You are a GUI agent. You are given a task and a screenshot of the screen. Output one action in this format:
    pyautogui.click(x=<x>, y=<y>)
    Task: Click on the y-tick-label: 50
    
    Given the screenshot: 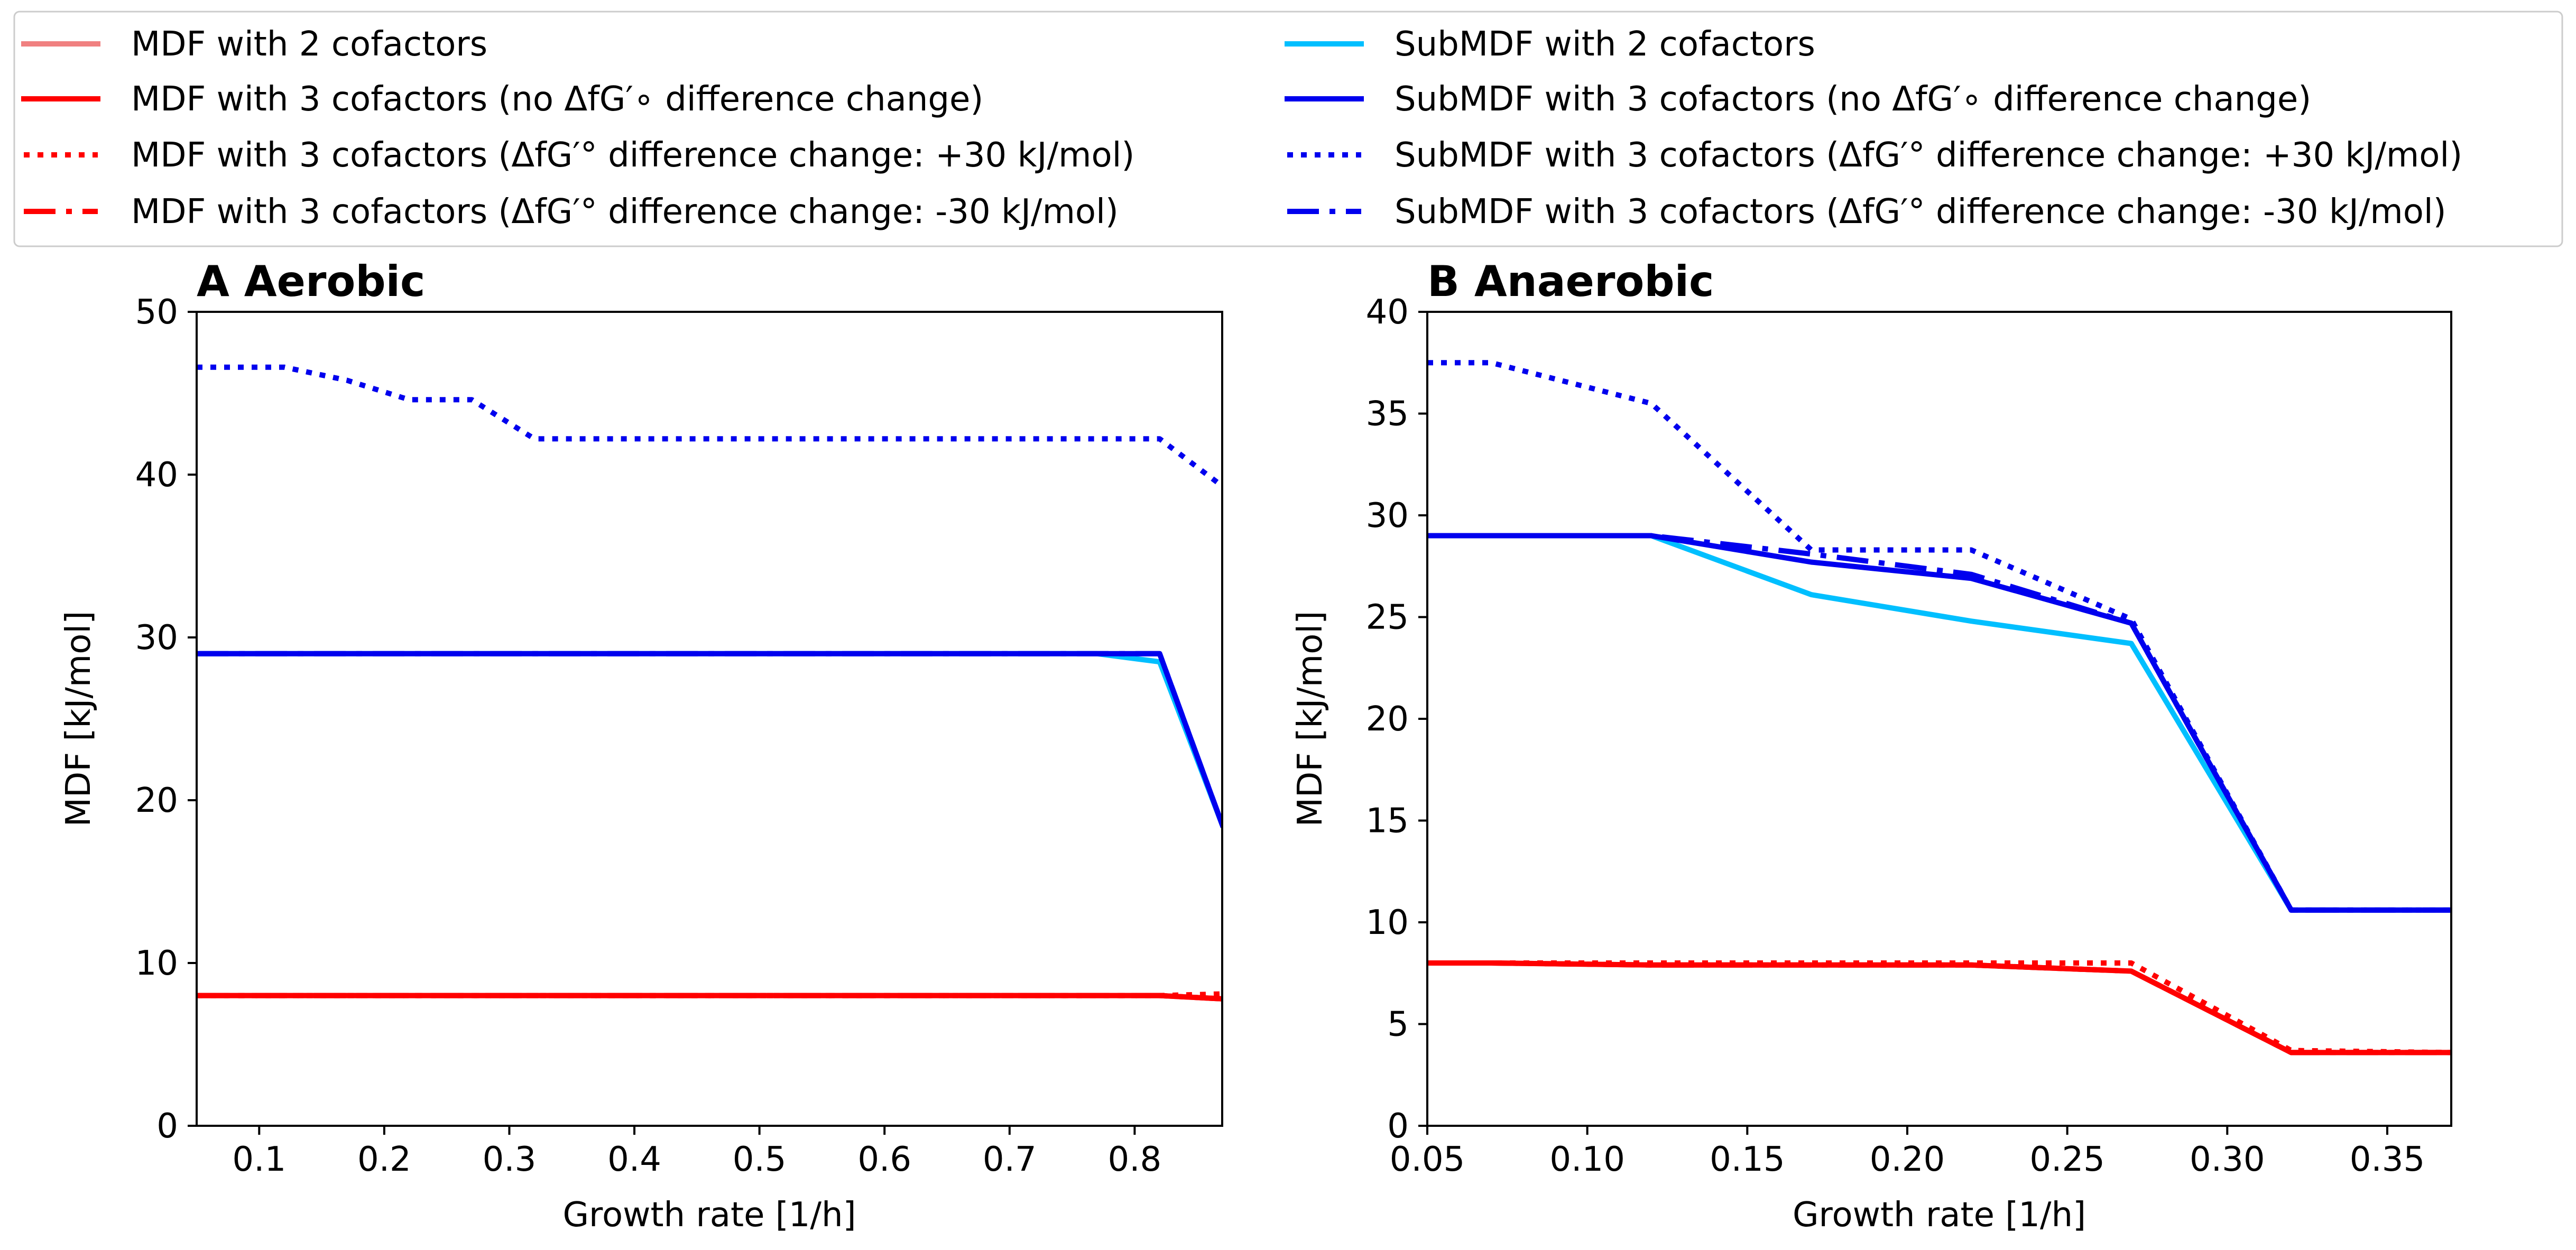 What is the action you would take?
    pyautogui.click(x=156, y=312)
    